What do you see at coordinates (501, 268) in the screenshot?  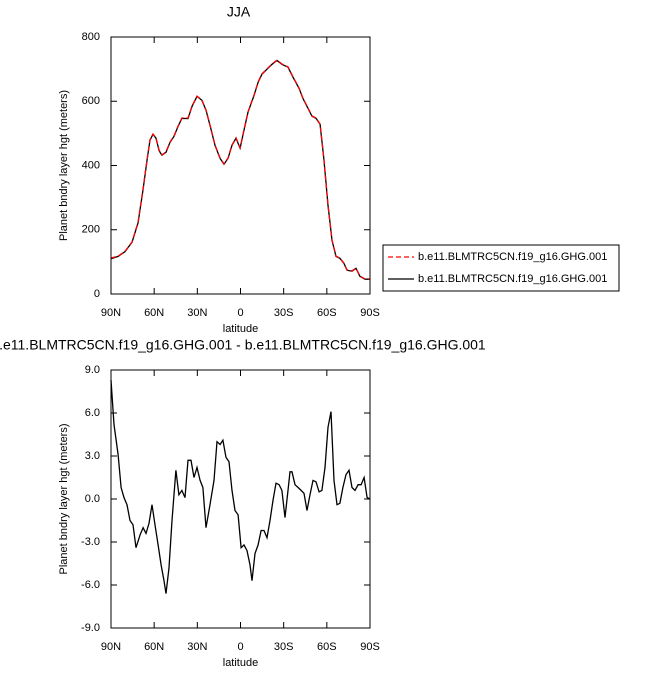 I see `legend-box` at bounding box center [501, 268].